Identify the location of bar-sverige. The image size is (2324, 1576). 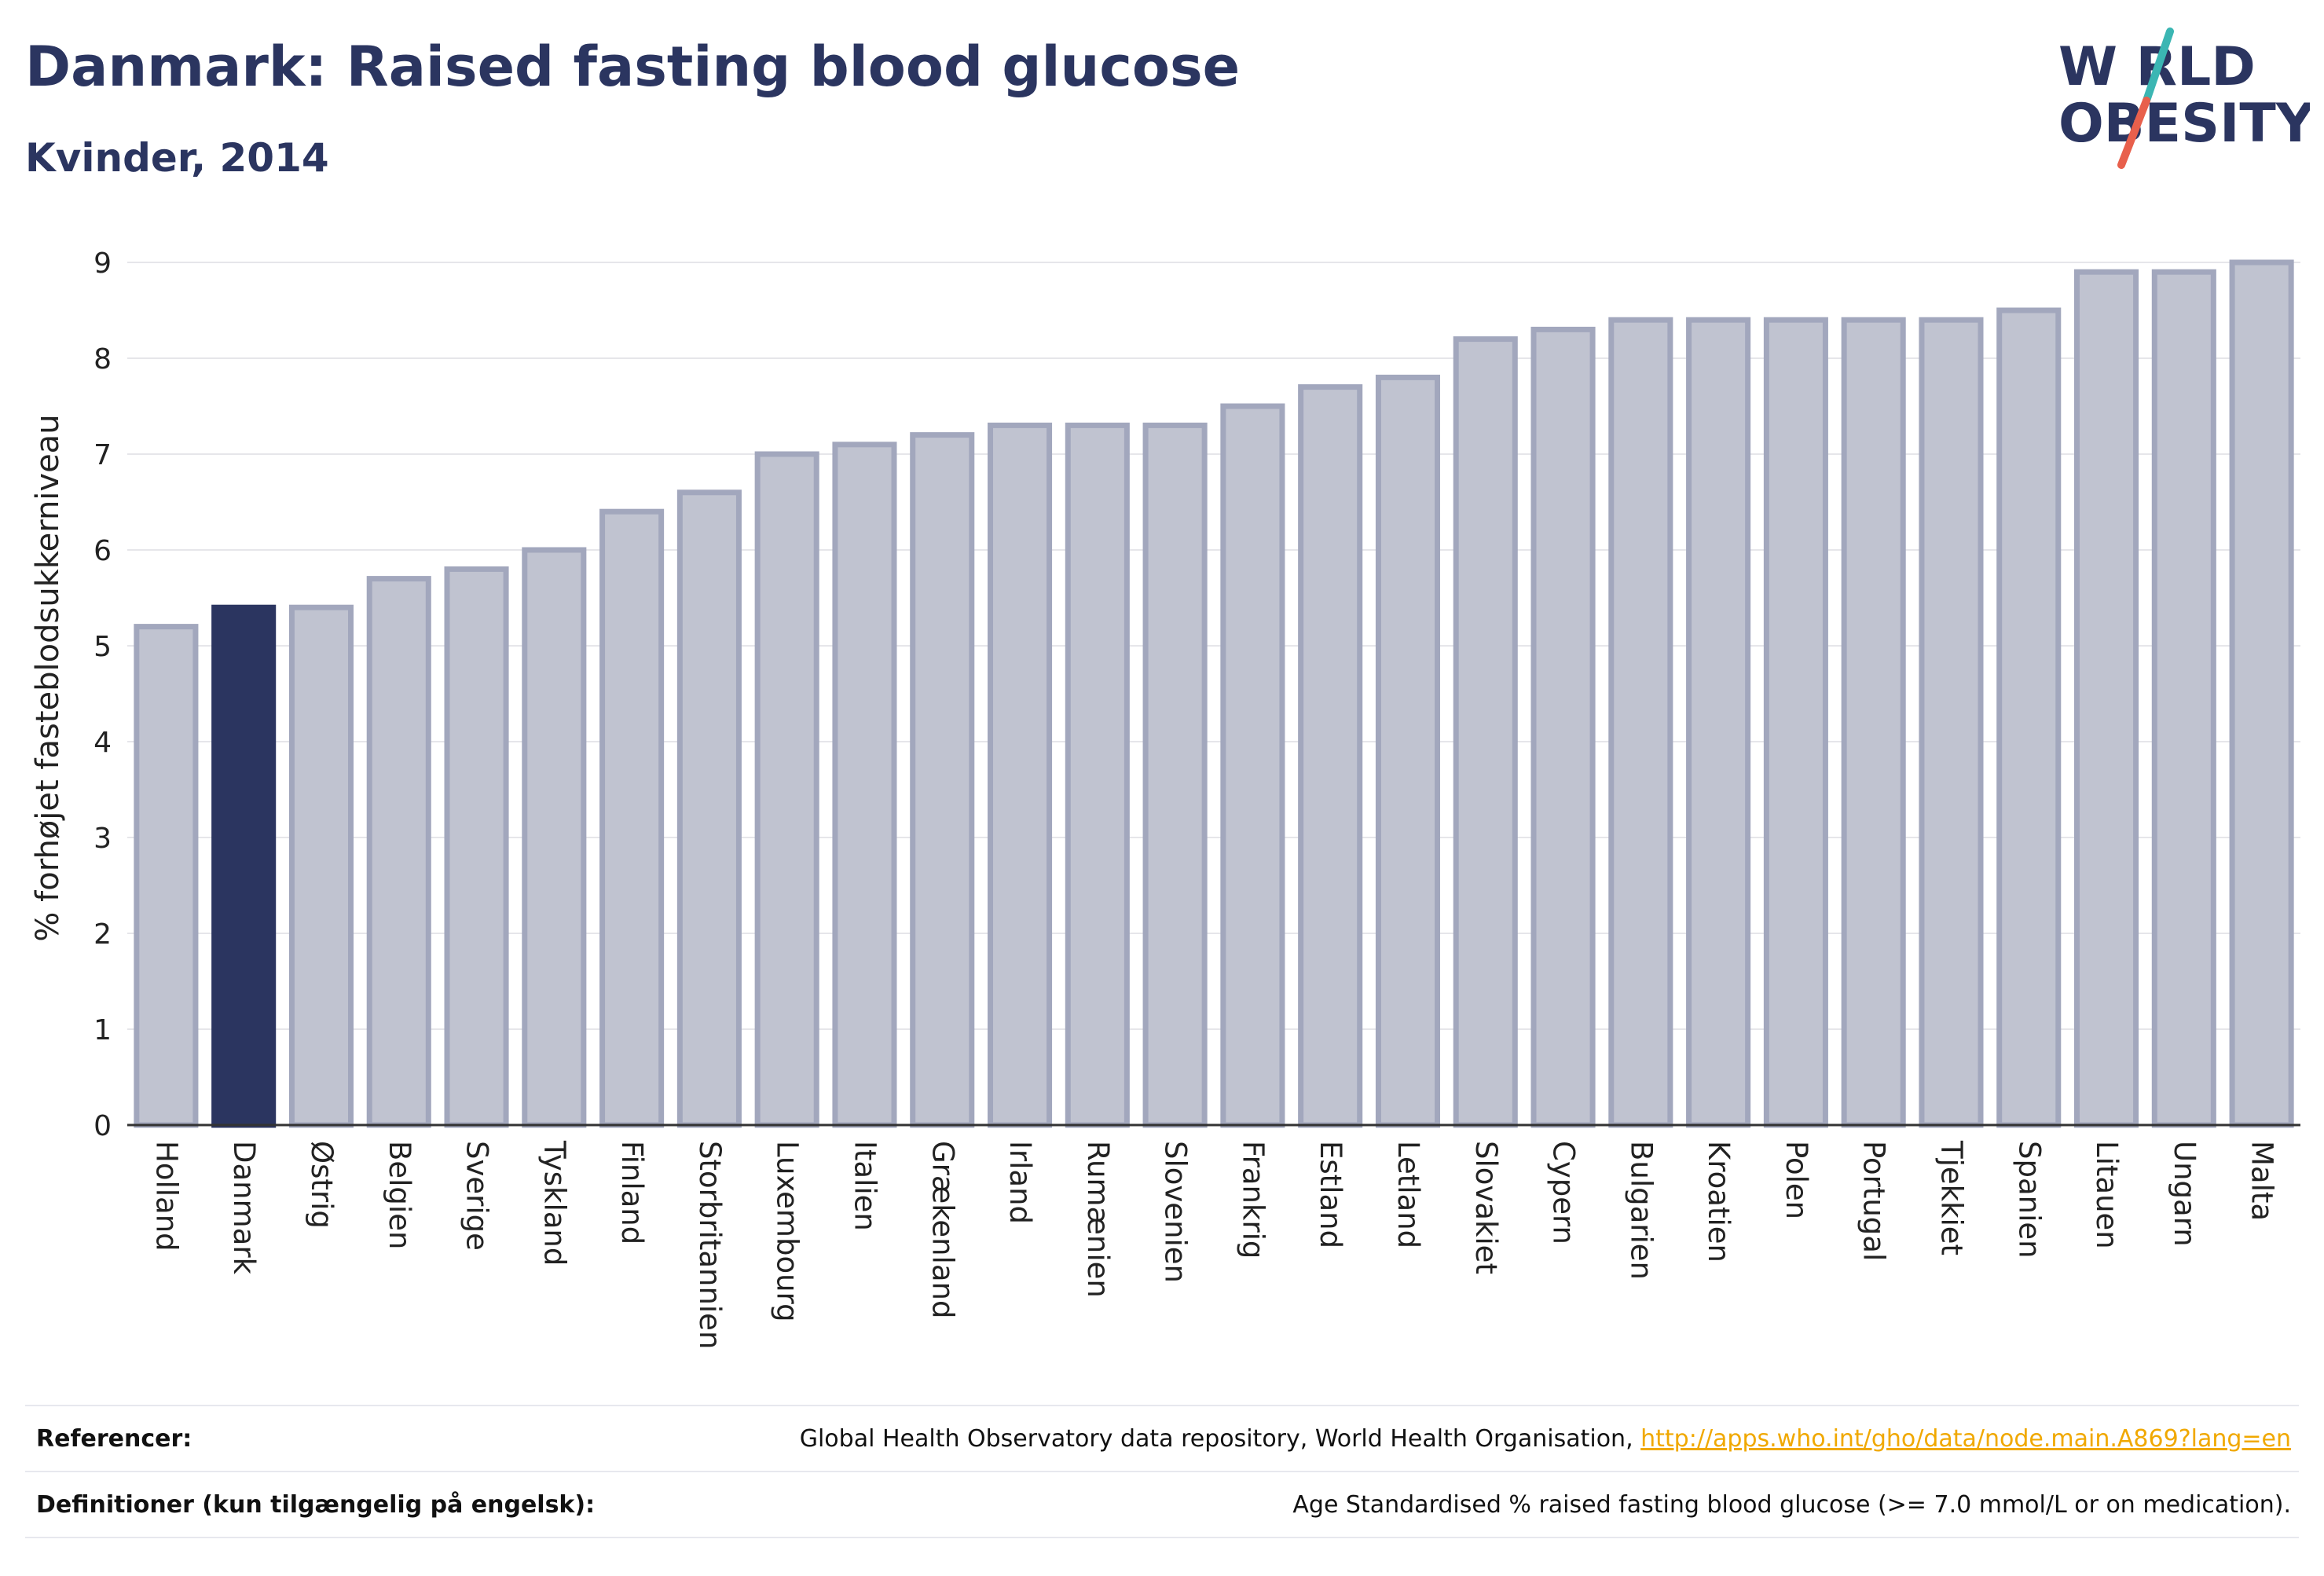
(476, 847).